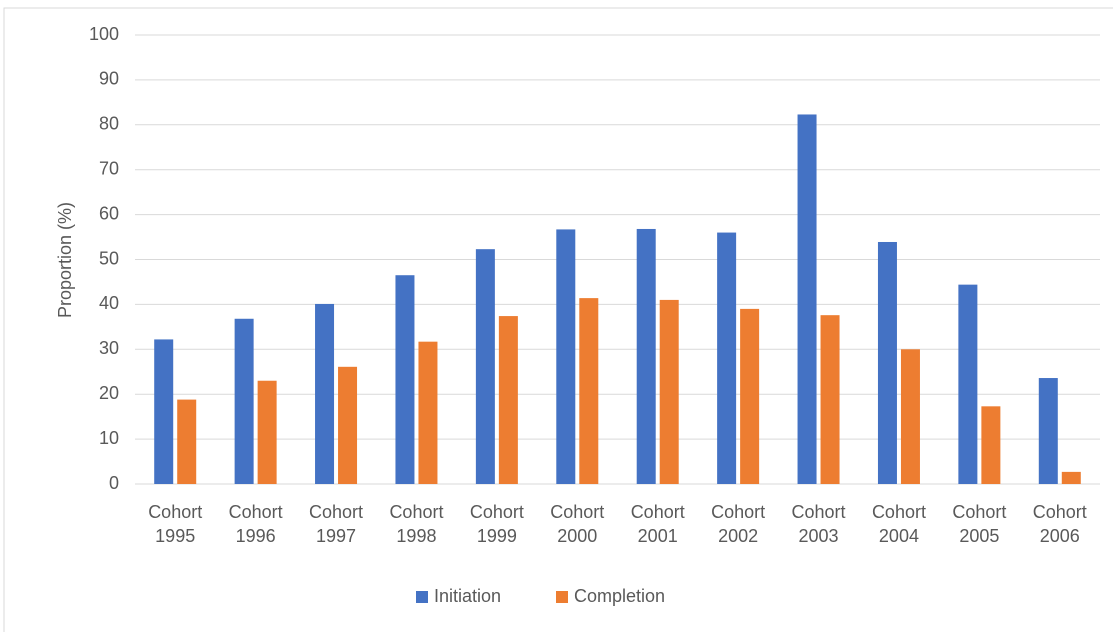 This screenshot has width=1113, height=632. What do you see at coordinates (1059, 524) in the screenshot?
I see `x-tick-label: Cohort 2006` at bounding box center [1059, 524].